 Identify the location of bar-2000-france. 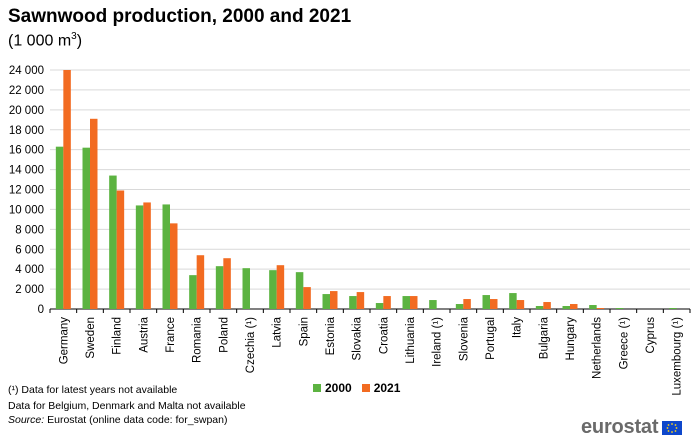
(166, 256).